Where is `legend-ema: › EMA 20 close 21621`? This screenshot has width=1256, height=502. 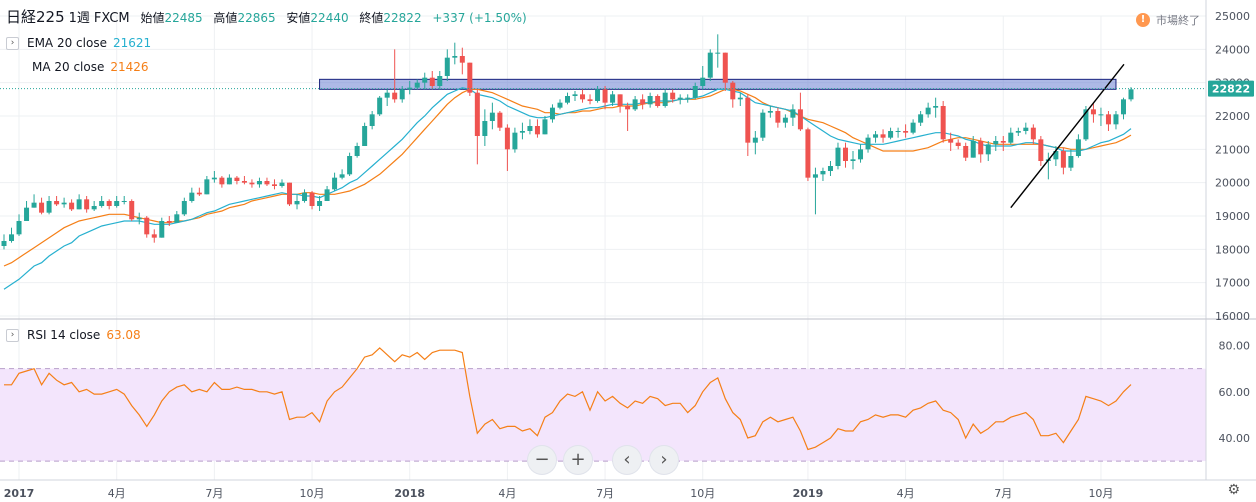
legend-ema: › EMA 20 close 21621 is located at coordinates (78, 43).